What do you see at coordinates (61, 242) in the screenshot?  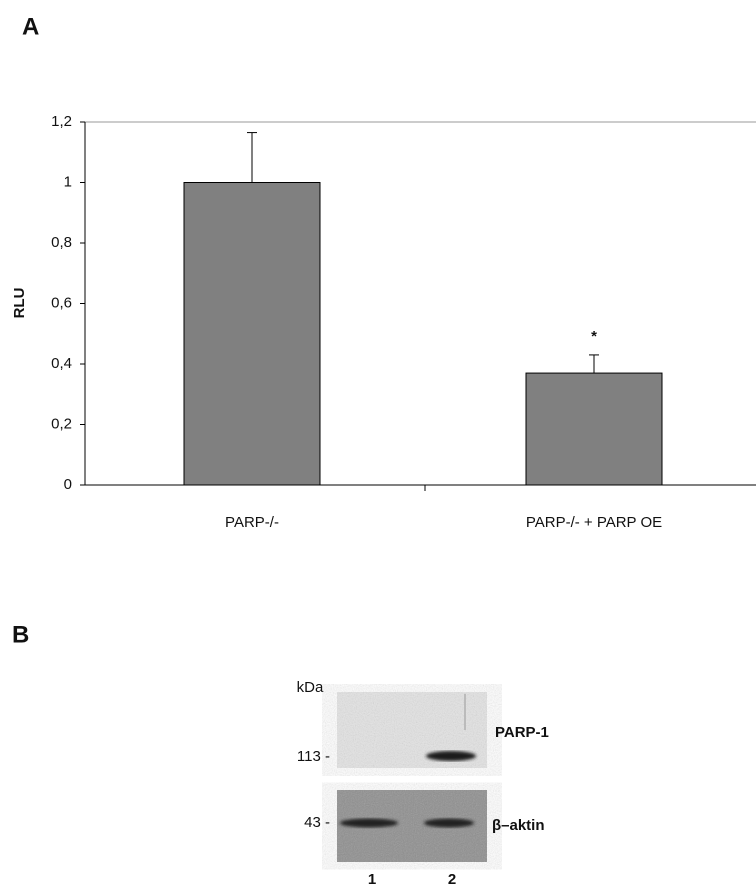 I see `y-tick-label: 0,8` at bounding box center [61, 242].